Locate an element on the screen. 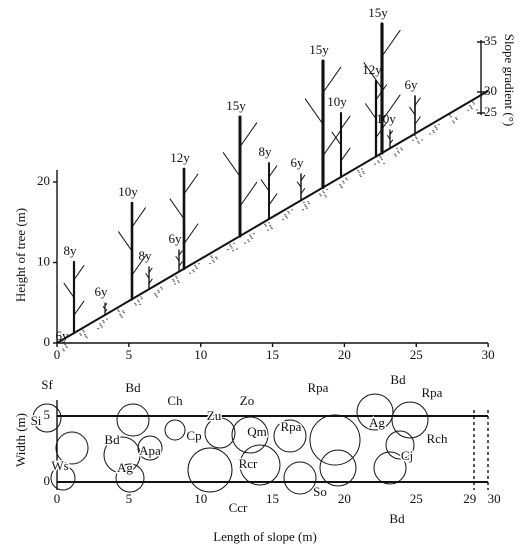  lower-x-label: Length of slope (m) is located at coordinates (265, 536).